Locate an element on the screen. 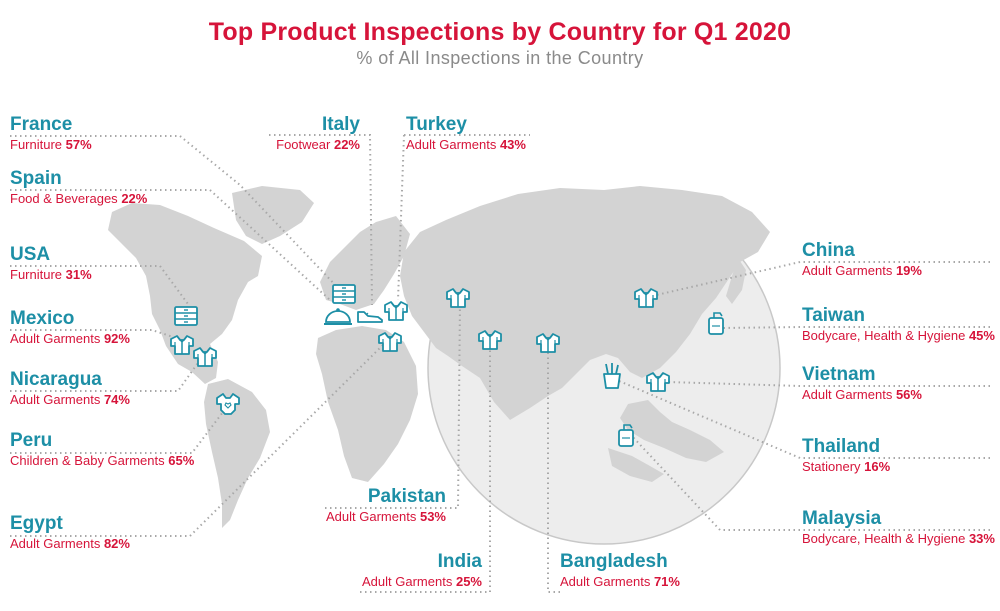 The image size is (1000, 611). country-detail: Footwear 22% is located at coordinates (311, 145).